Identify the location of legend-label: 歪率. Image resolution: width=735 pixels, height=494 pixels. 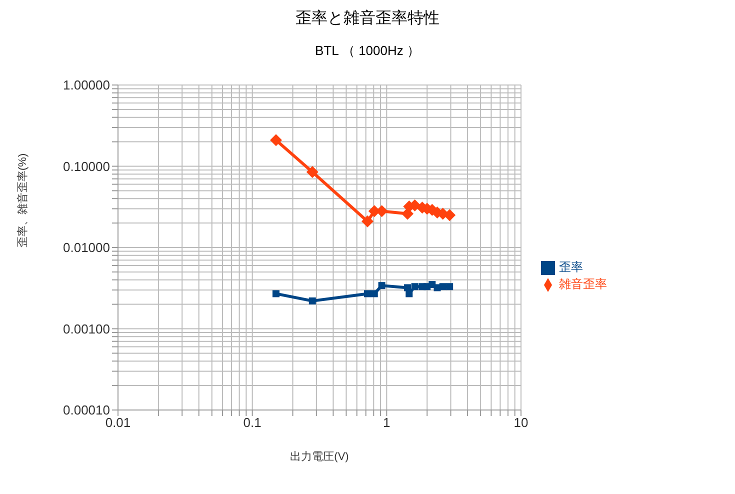
(571, 267).